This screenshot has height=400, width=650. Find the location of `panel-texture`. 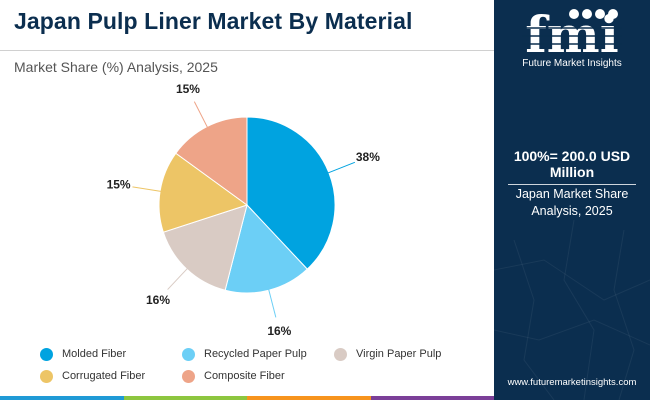

panel-texture is located at coordinates (572, 309).